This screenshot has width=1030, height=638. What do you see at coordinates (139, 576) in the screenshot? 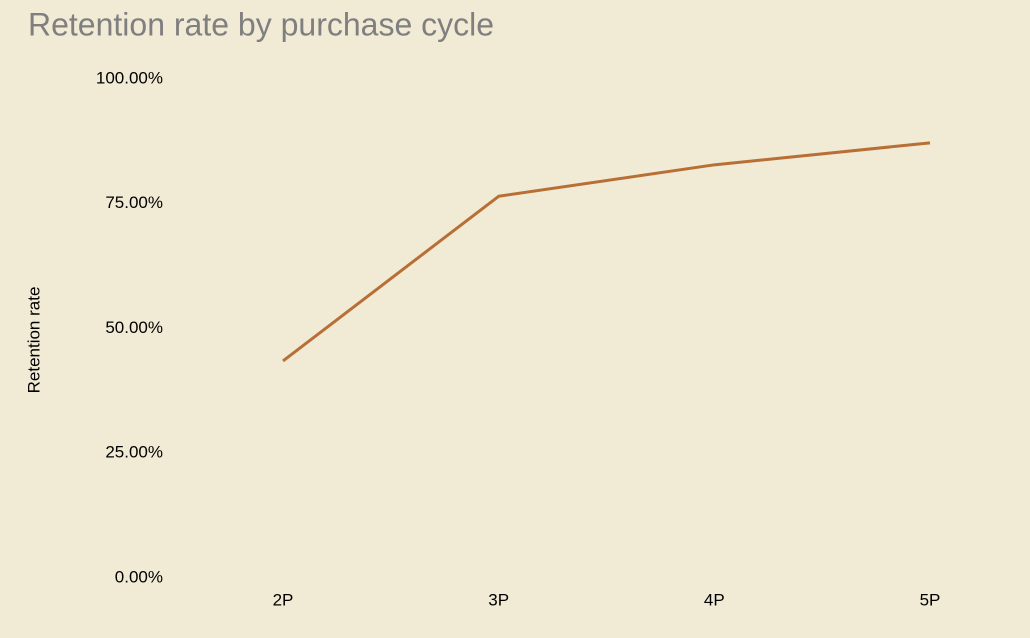
I see `y-tick-label: 0.00%` at bounding box center [139, 576].